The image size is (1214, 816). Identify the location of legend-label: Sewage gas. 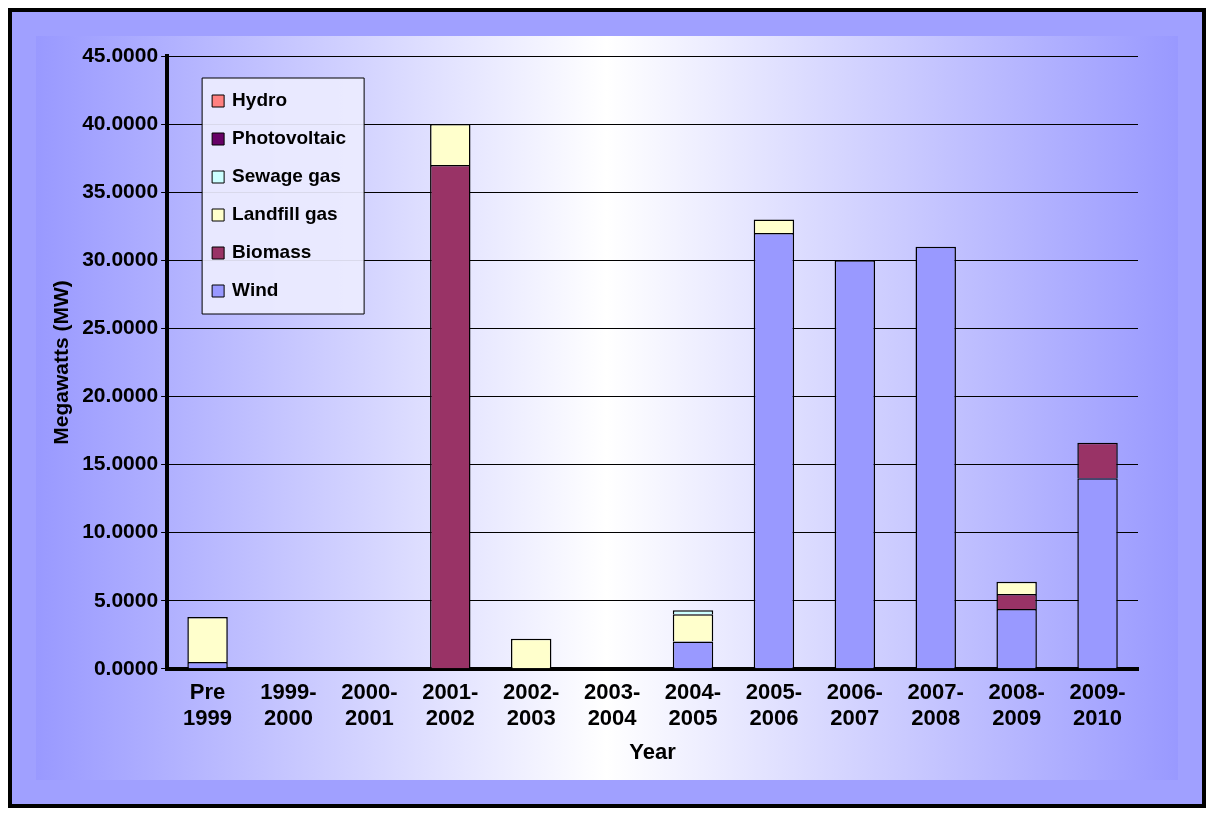
(286, 176).